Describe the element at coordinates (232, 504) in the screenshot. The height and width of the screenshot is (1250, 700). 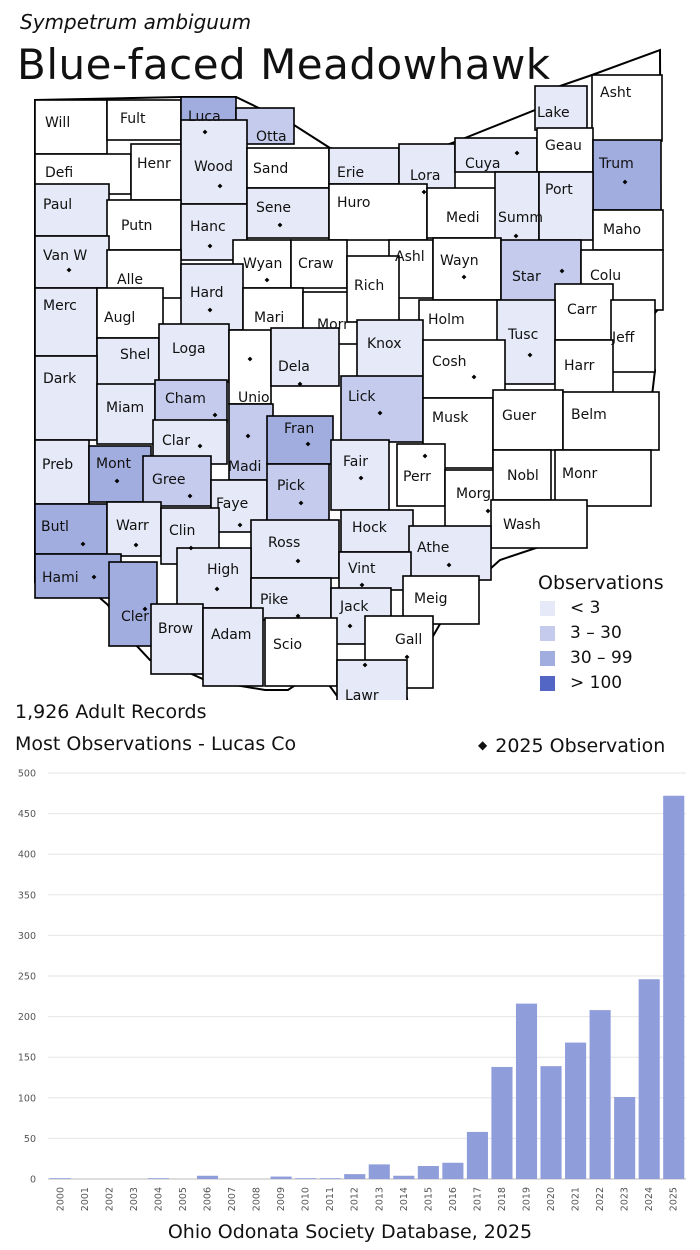
I see `county-label-faye: Faye` at that location.